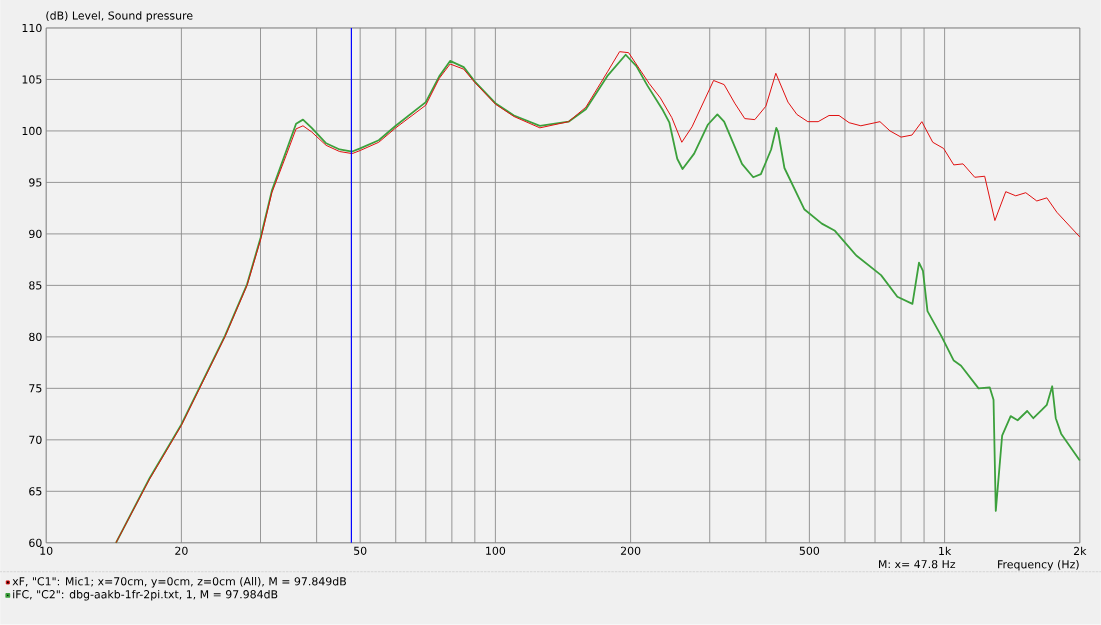  Describe the element at coordinates (945, 551) in the screenshot. I see `x-tick-label: 1k` at that location.